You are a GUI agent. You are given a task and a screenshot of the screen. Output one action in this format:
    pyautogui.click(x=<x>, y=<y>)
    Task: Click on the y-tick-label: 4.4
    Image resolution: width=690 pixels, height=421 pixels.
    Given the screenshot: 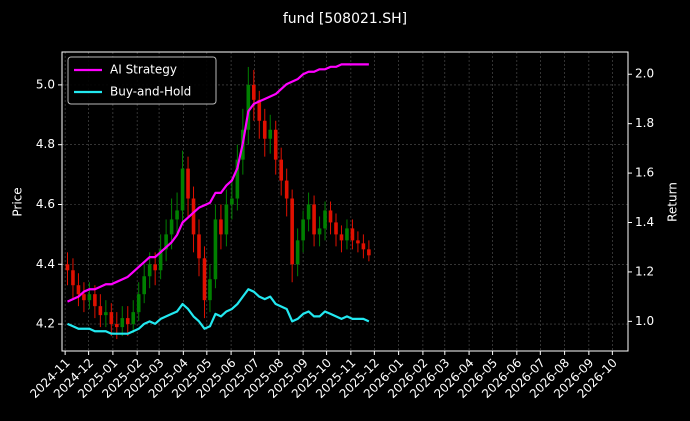 What is the action you would take?
    pyautogui.click(x=45, y=264)
    